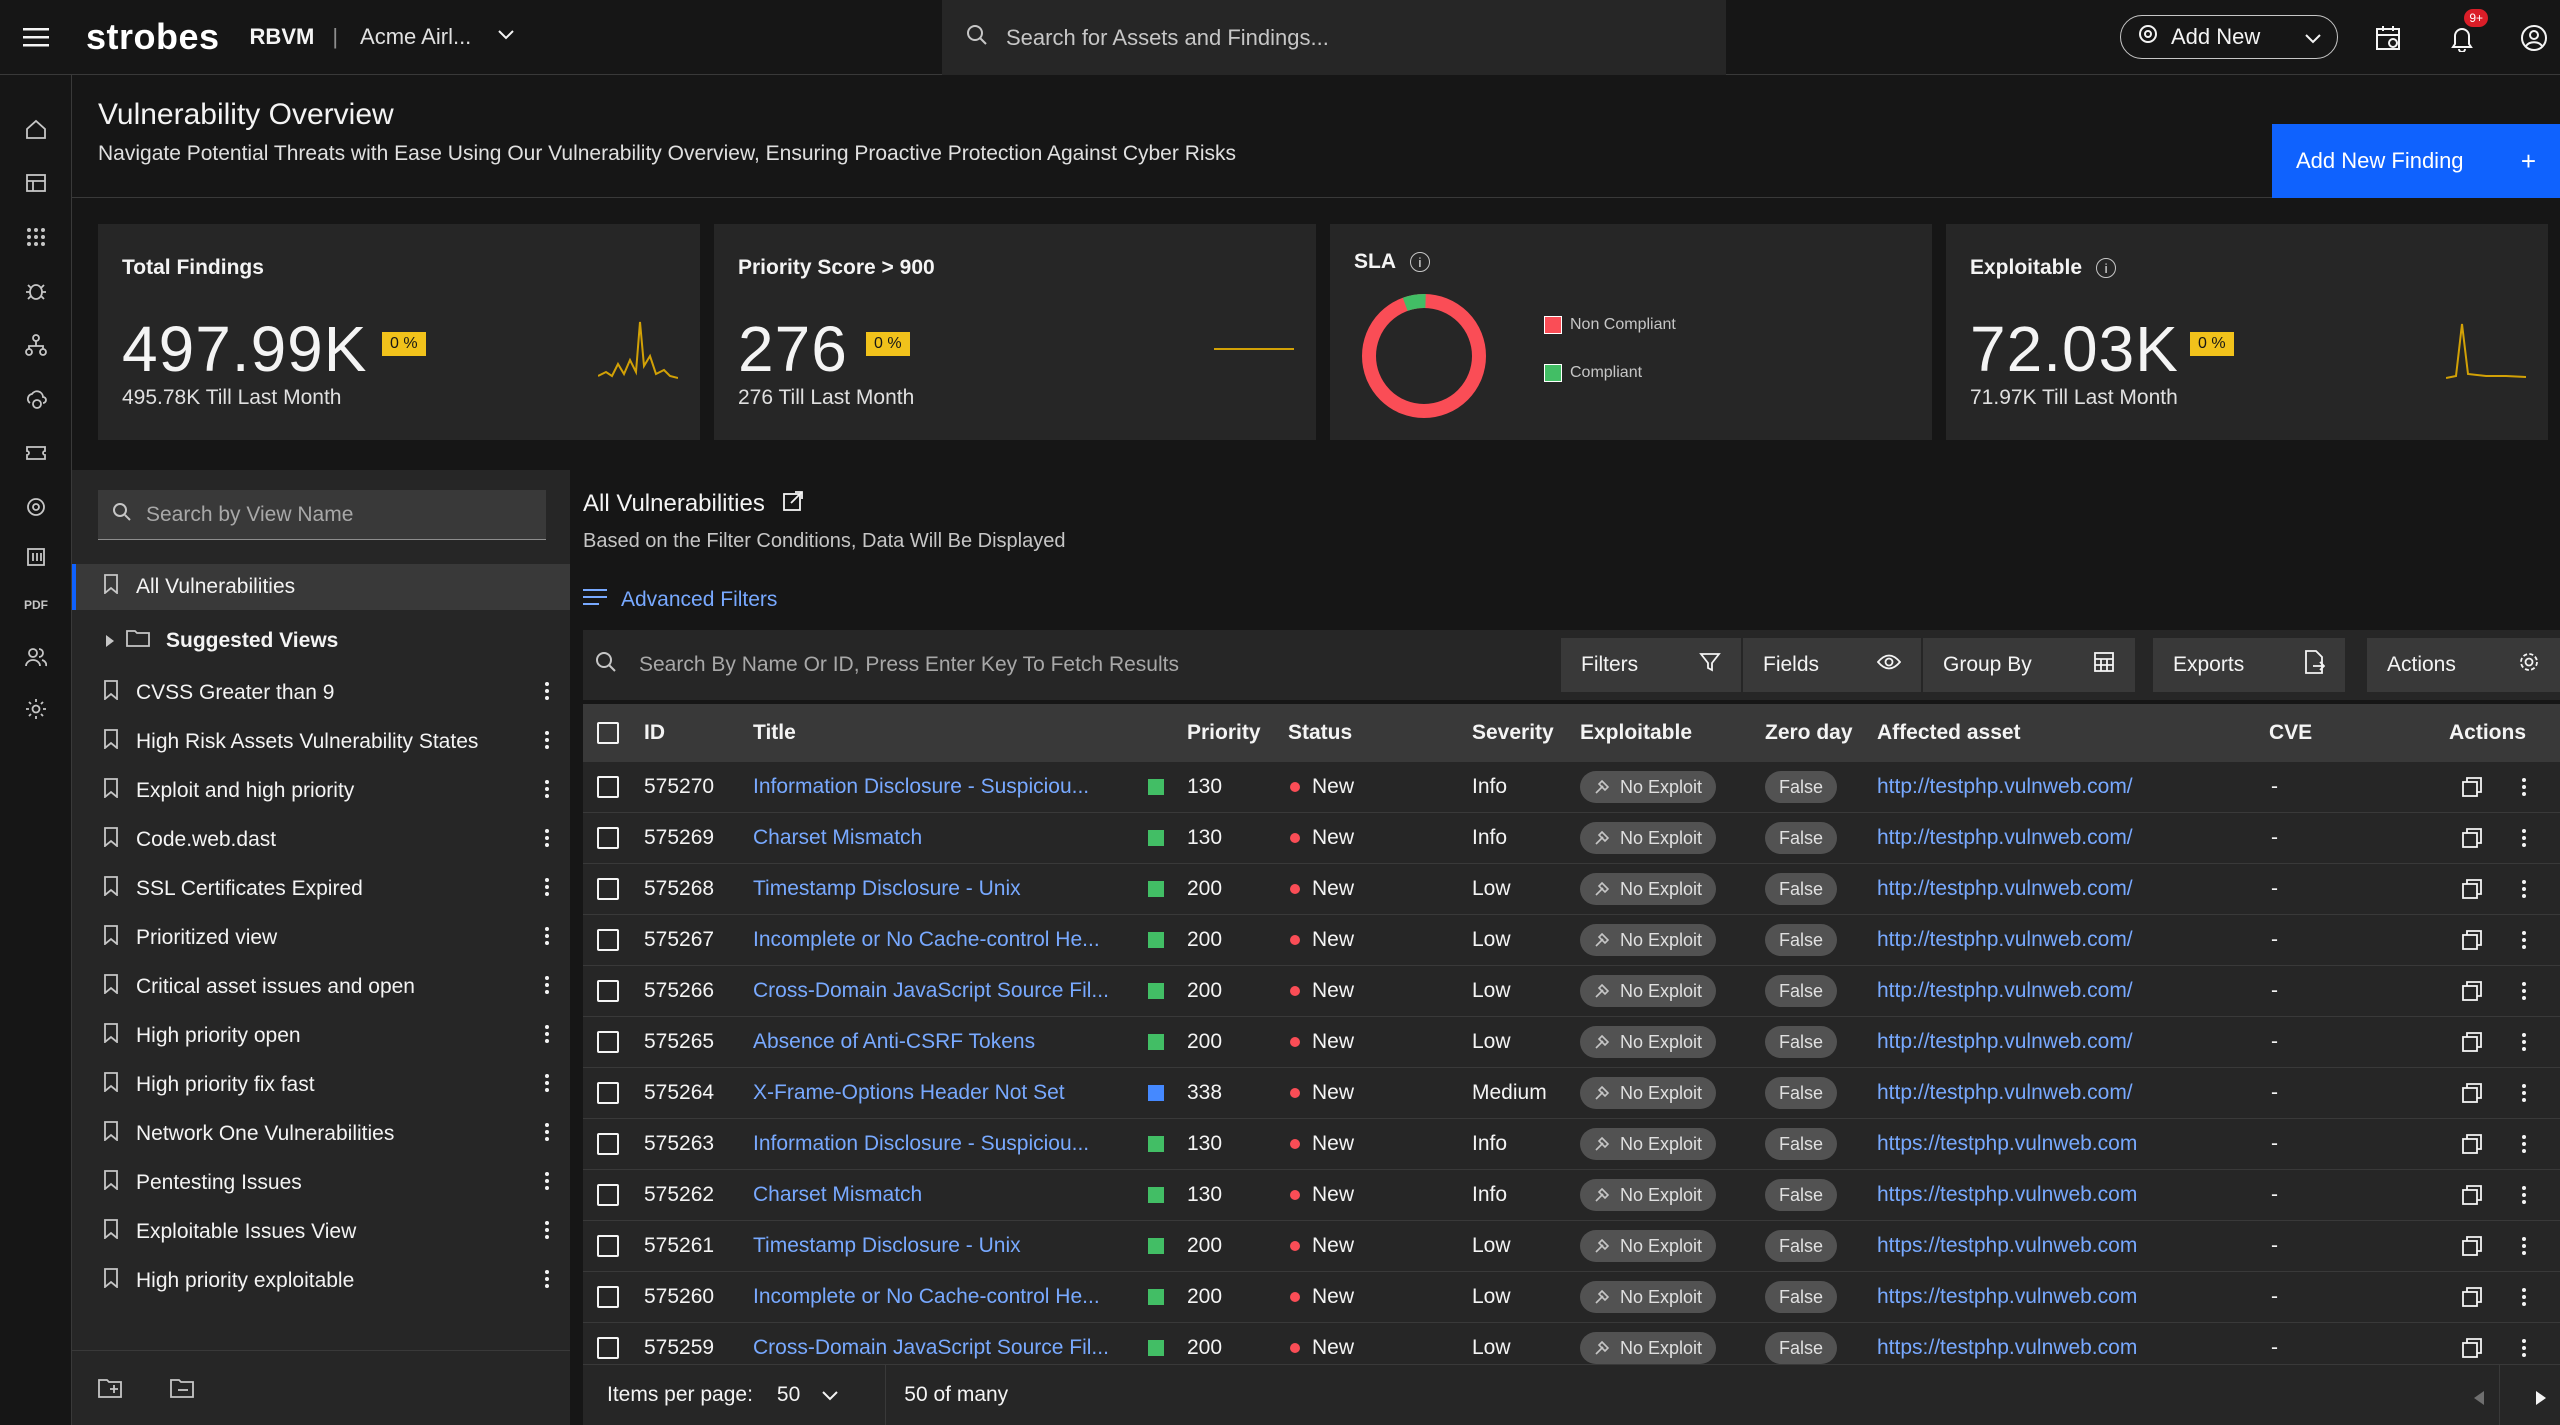 The width and height of the screenshot is (2560, 1425). I want to click on view-item: Code.web.dast, so click(321, 840).